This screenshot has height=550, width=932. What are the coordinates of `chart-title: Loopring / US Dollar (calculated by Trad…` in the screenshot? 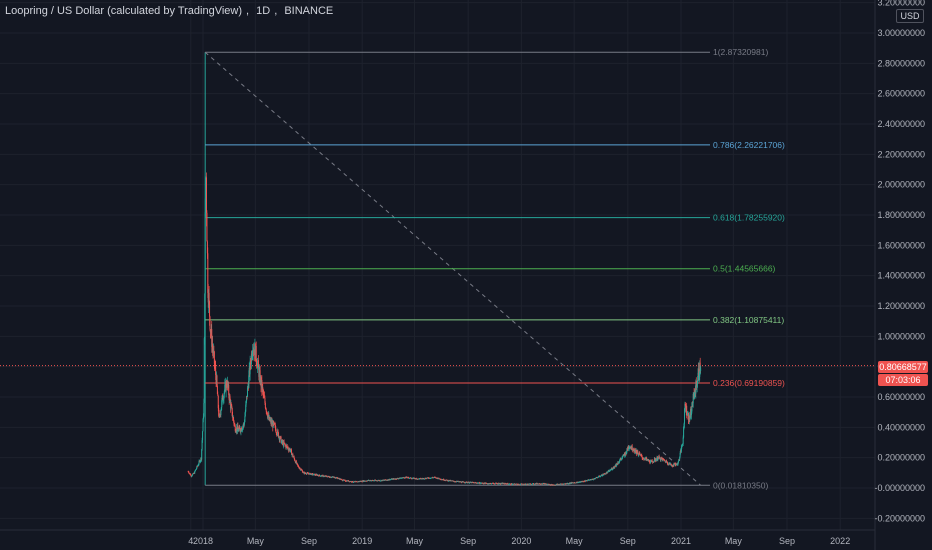 It's located at (169, 11).